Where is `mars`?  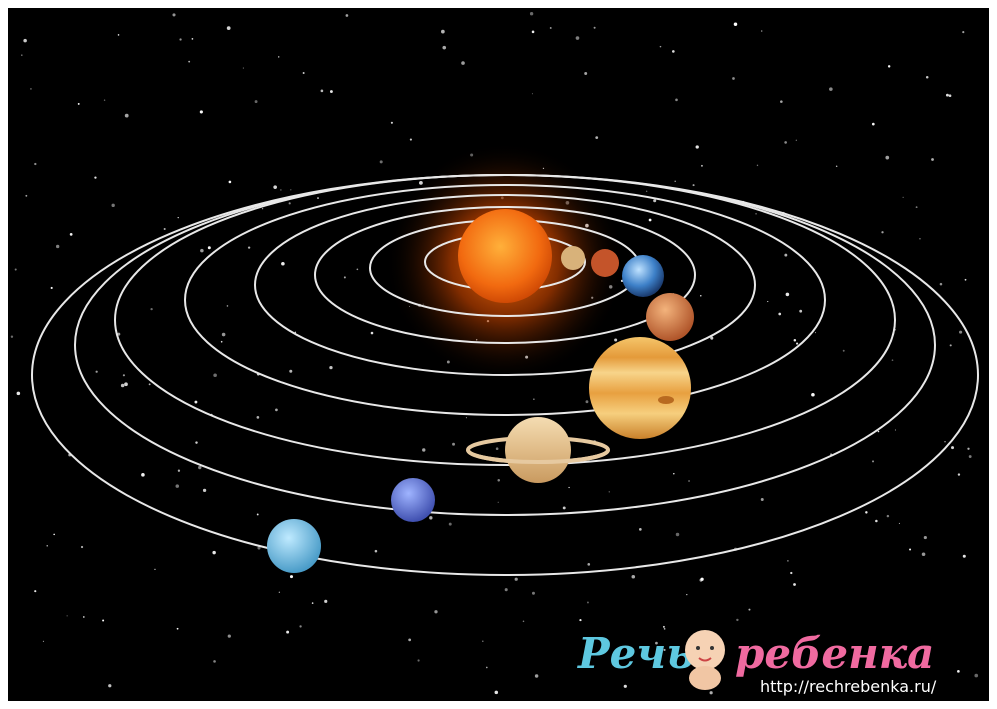
mars is located at coordinates (670, 317).